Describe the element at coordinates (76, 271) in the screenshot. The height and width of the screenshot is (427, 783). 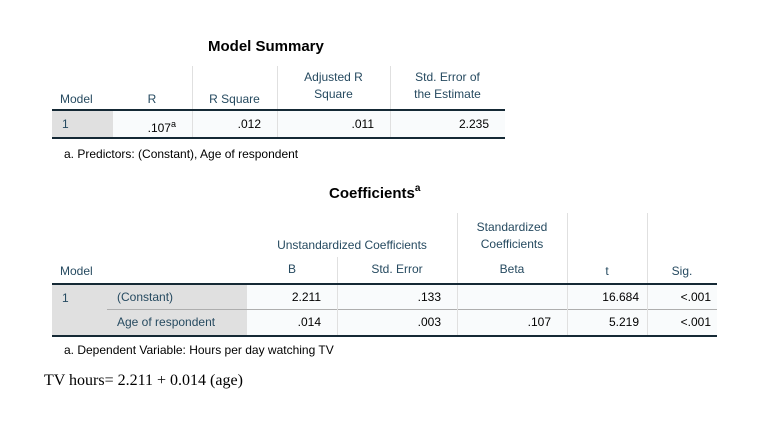
I see `coef-header-model: Model` at that location.